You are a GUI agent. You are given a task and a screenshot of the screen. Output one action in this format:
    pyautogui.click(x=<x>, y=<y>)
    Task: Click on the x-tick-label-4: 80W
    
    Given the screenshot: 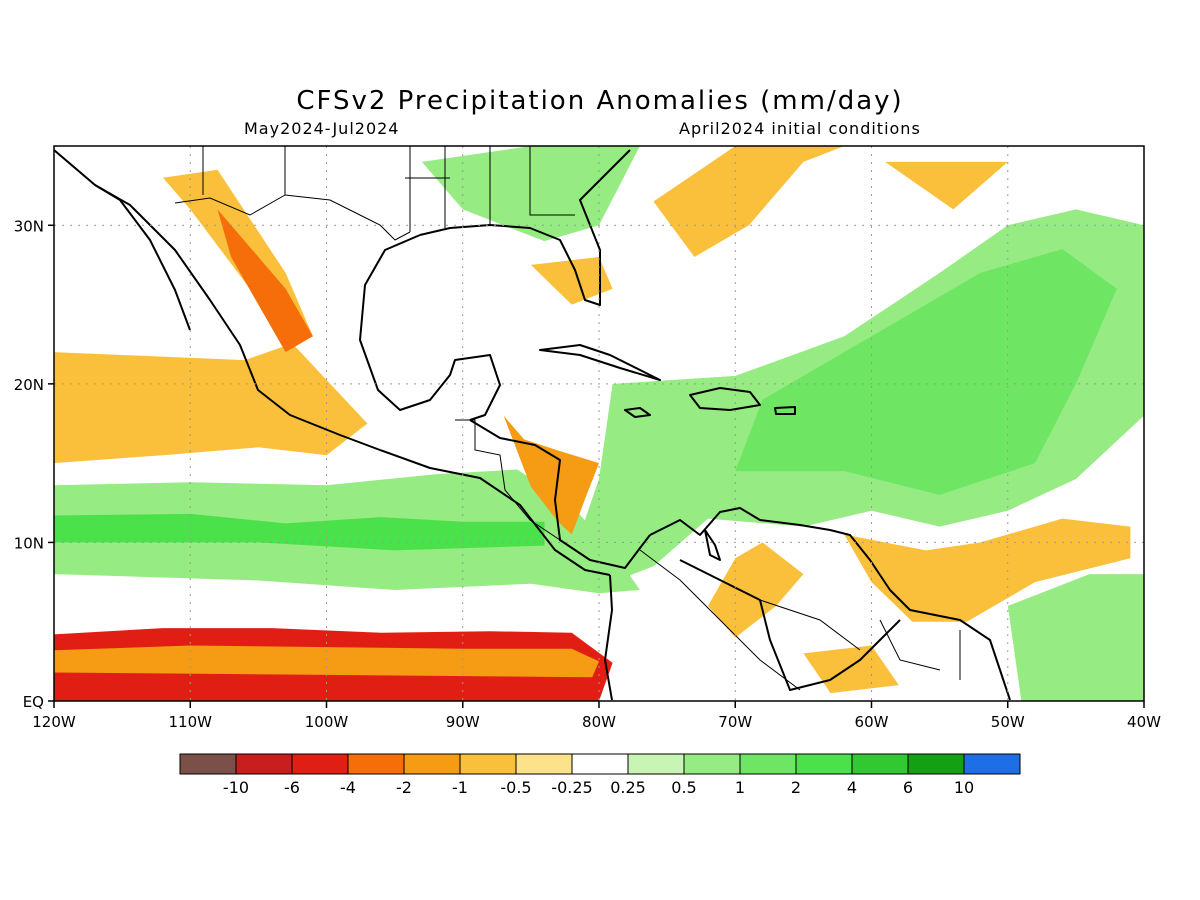 What is the action you would take?
    pyautogui.click(x=599, y=722)
    